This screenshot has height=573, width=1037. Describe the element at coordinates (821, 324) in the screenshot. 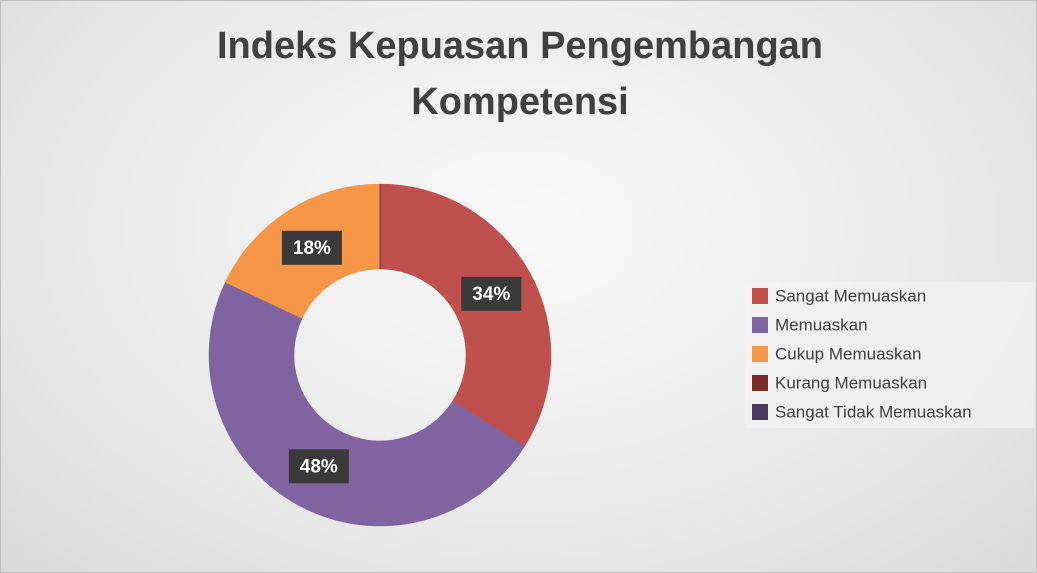

I see `legend-label: Memuaskan` at that location.